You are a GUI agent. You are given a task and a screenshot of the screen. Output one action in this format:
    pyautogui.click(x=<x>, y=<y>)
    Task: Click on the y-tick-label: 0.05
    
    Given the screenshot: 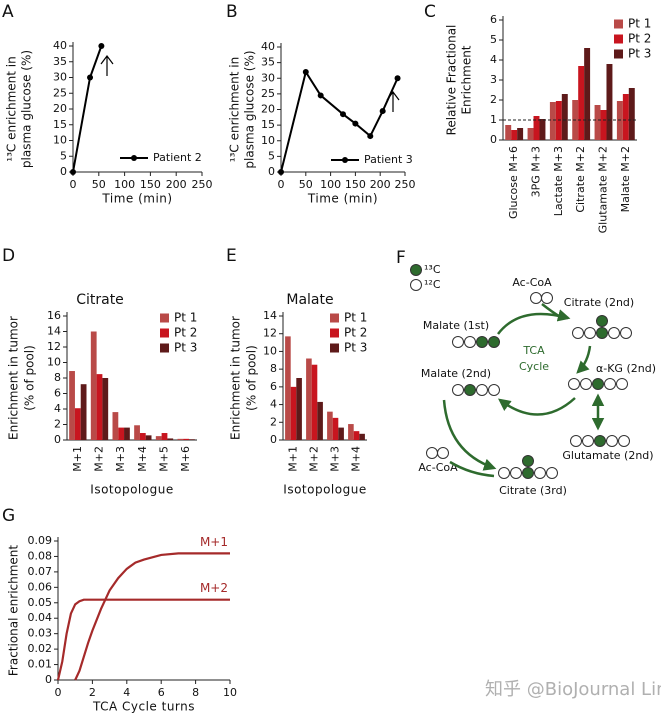 What is the action you would take?
    pyautogui.click(x=40, y=602)
    